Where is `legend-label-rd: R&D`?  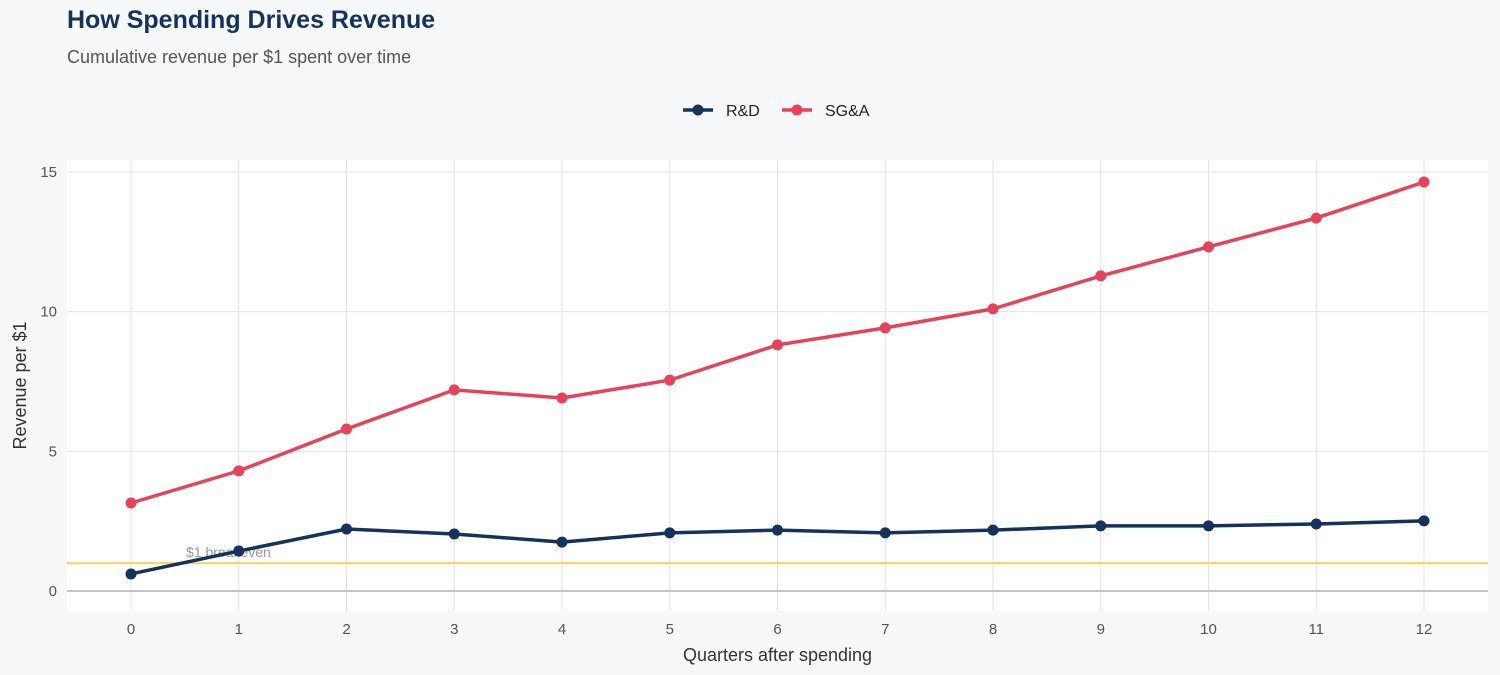 legend-label-rd: R&D is located at coordinates (743, 111).